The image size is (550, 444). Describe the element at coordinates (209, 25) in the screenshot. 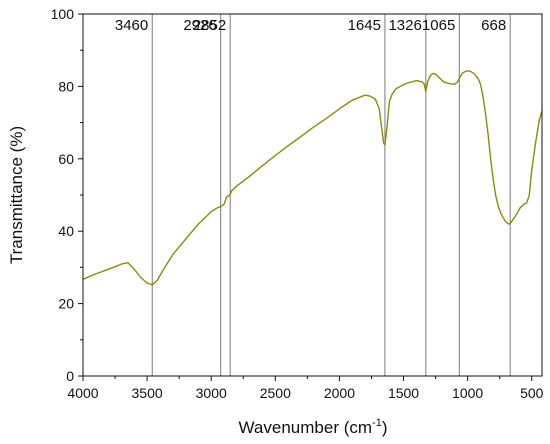

I see `peak-label-2852: 2852` at that location.